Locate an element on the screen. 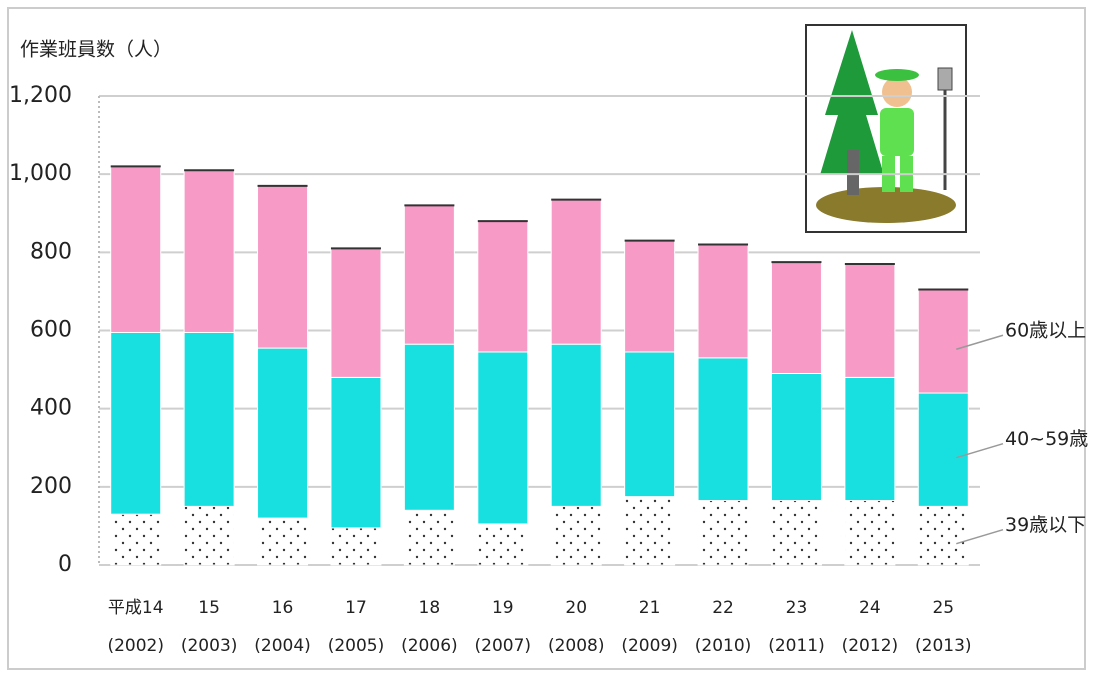  x-tick-label: 22 is located at coordinates (723, 608).